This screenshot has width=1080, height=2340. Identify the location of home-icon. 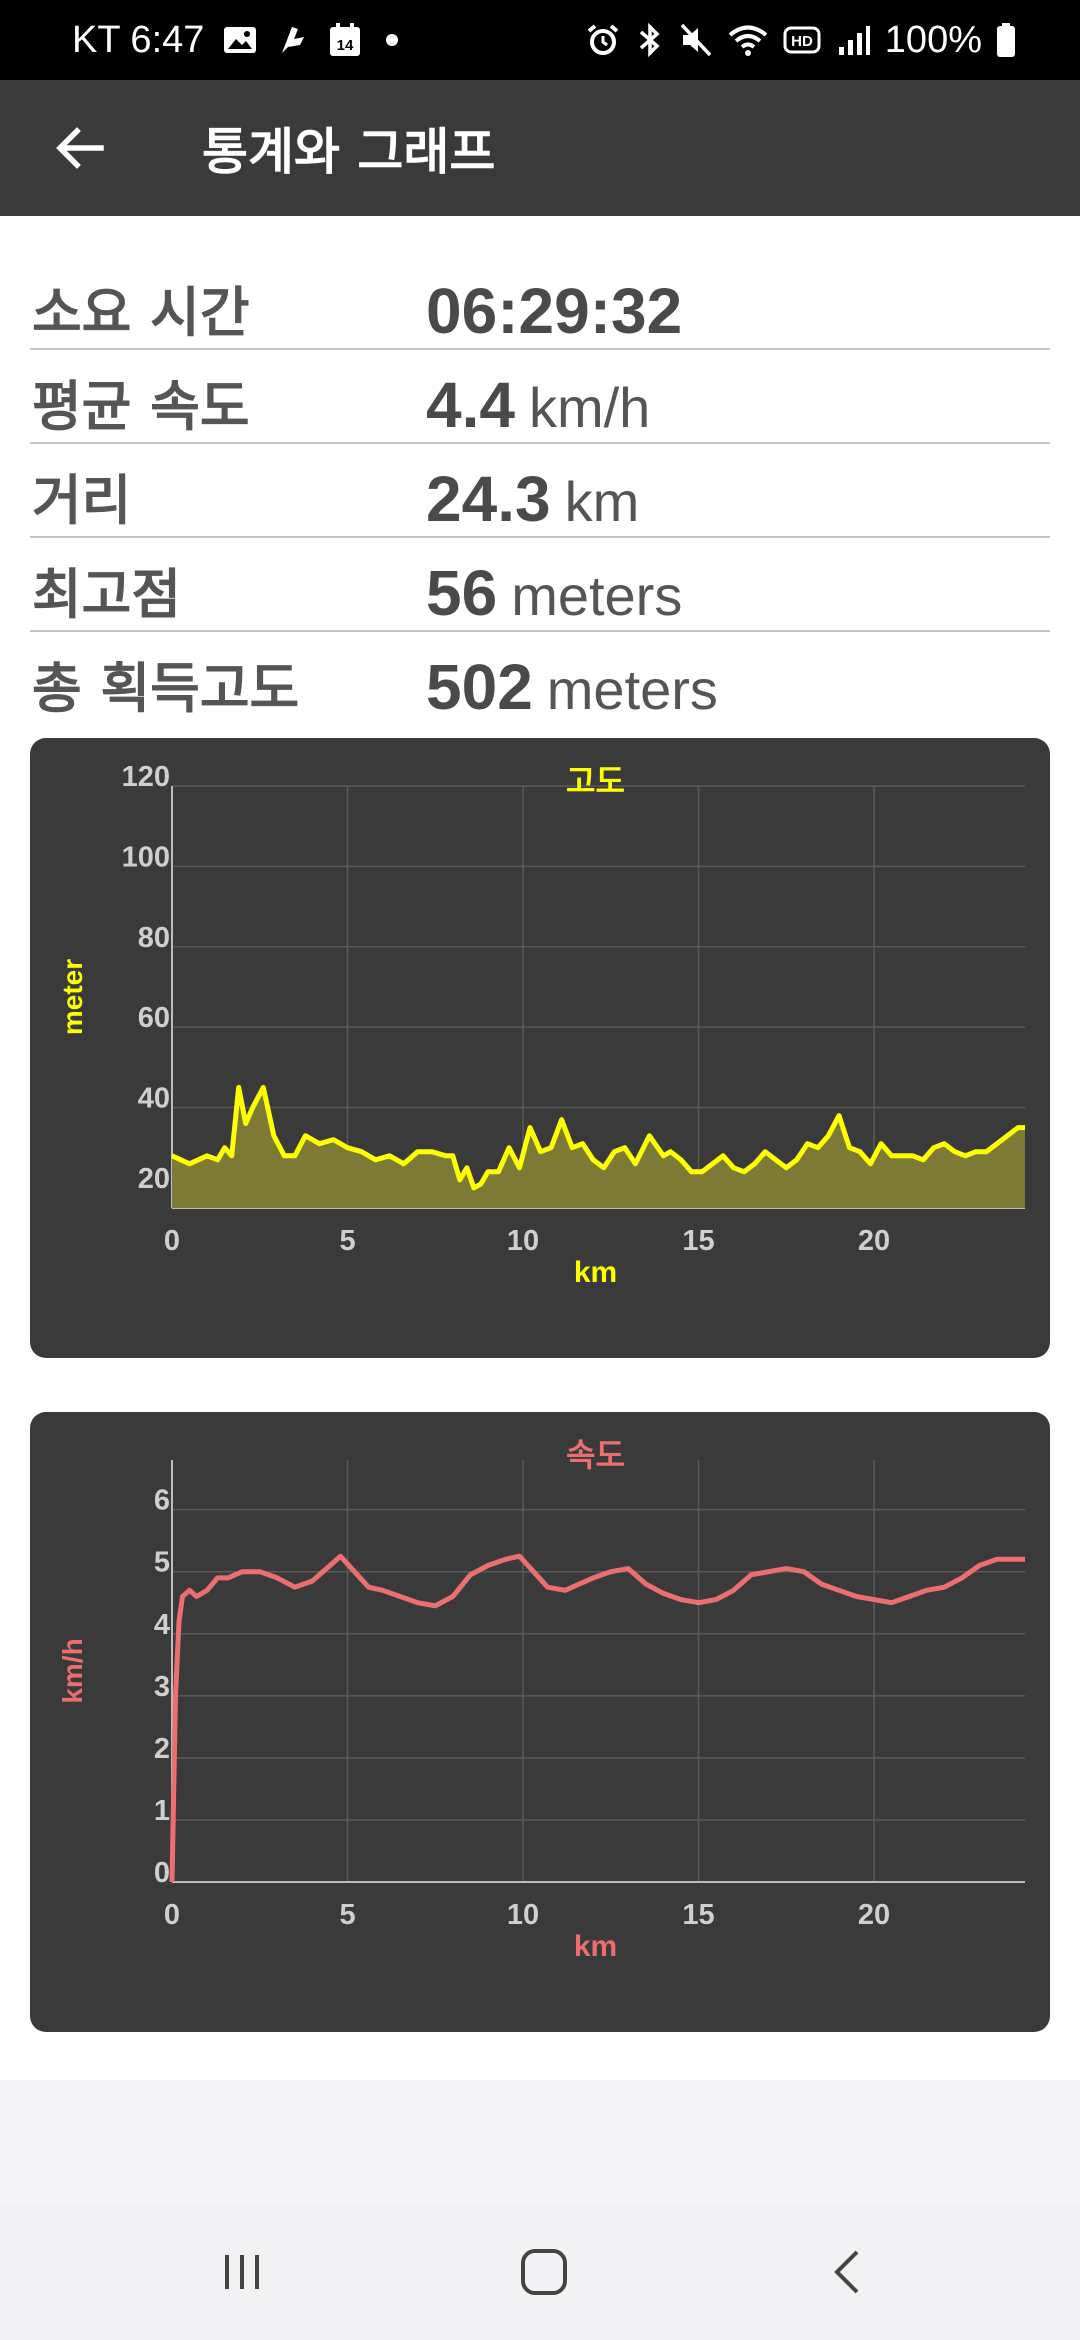
(544, 2272).